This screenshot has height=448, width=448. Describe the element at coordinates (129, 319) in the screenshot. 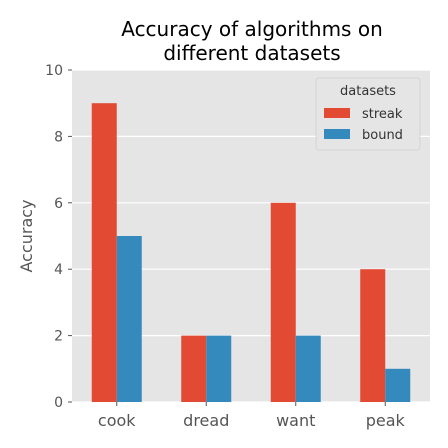

I see `bar-bound-cook` at that location.